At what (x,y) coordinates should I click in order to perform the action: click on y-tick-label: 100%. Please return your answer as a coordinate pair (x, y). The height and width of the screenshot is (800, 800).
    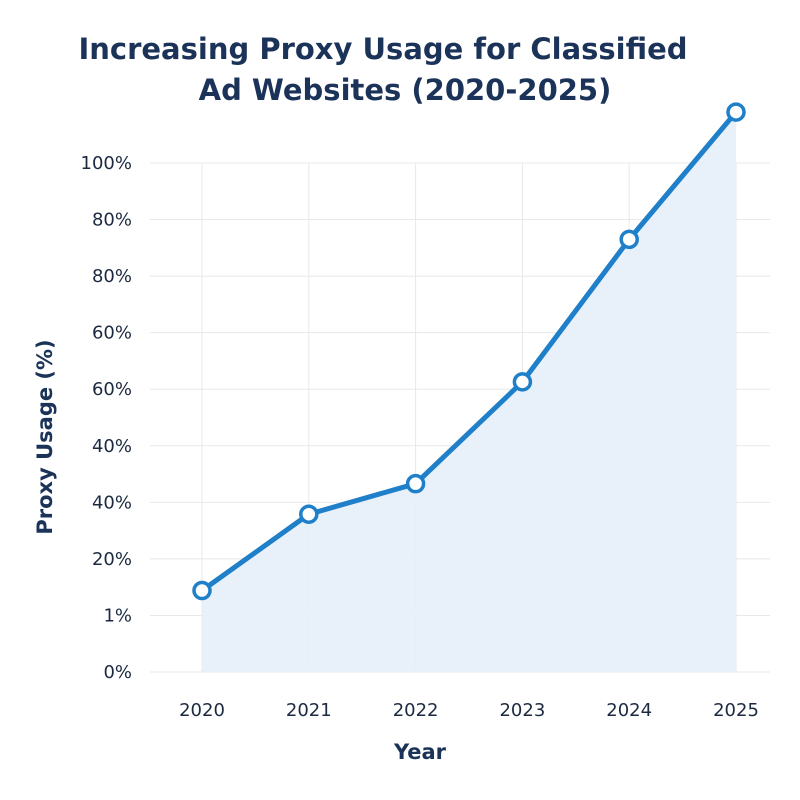
    Looking at the image, I should click on (106, 163).